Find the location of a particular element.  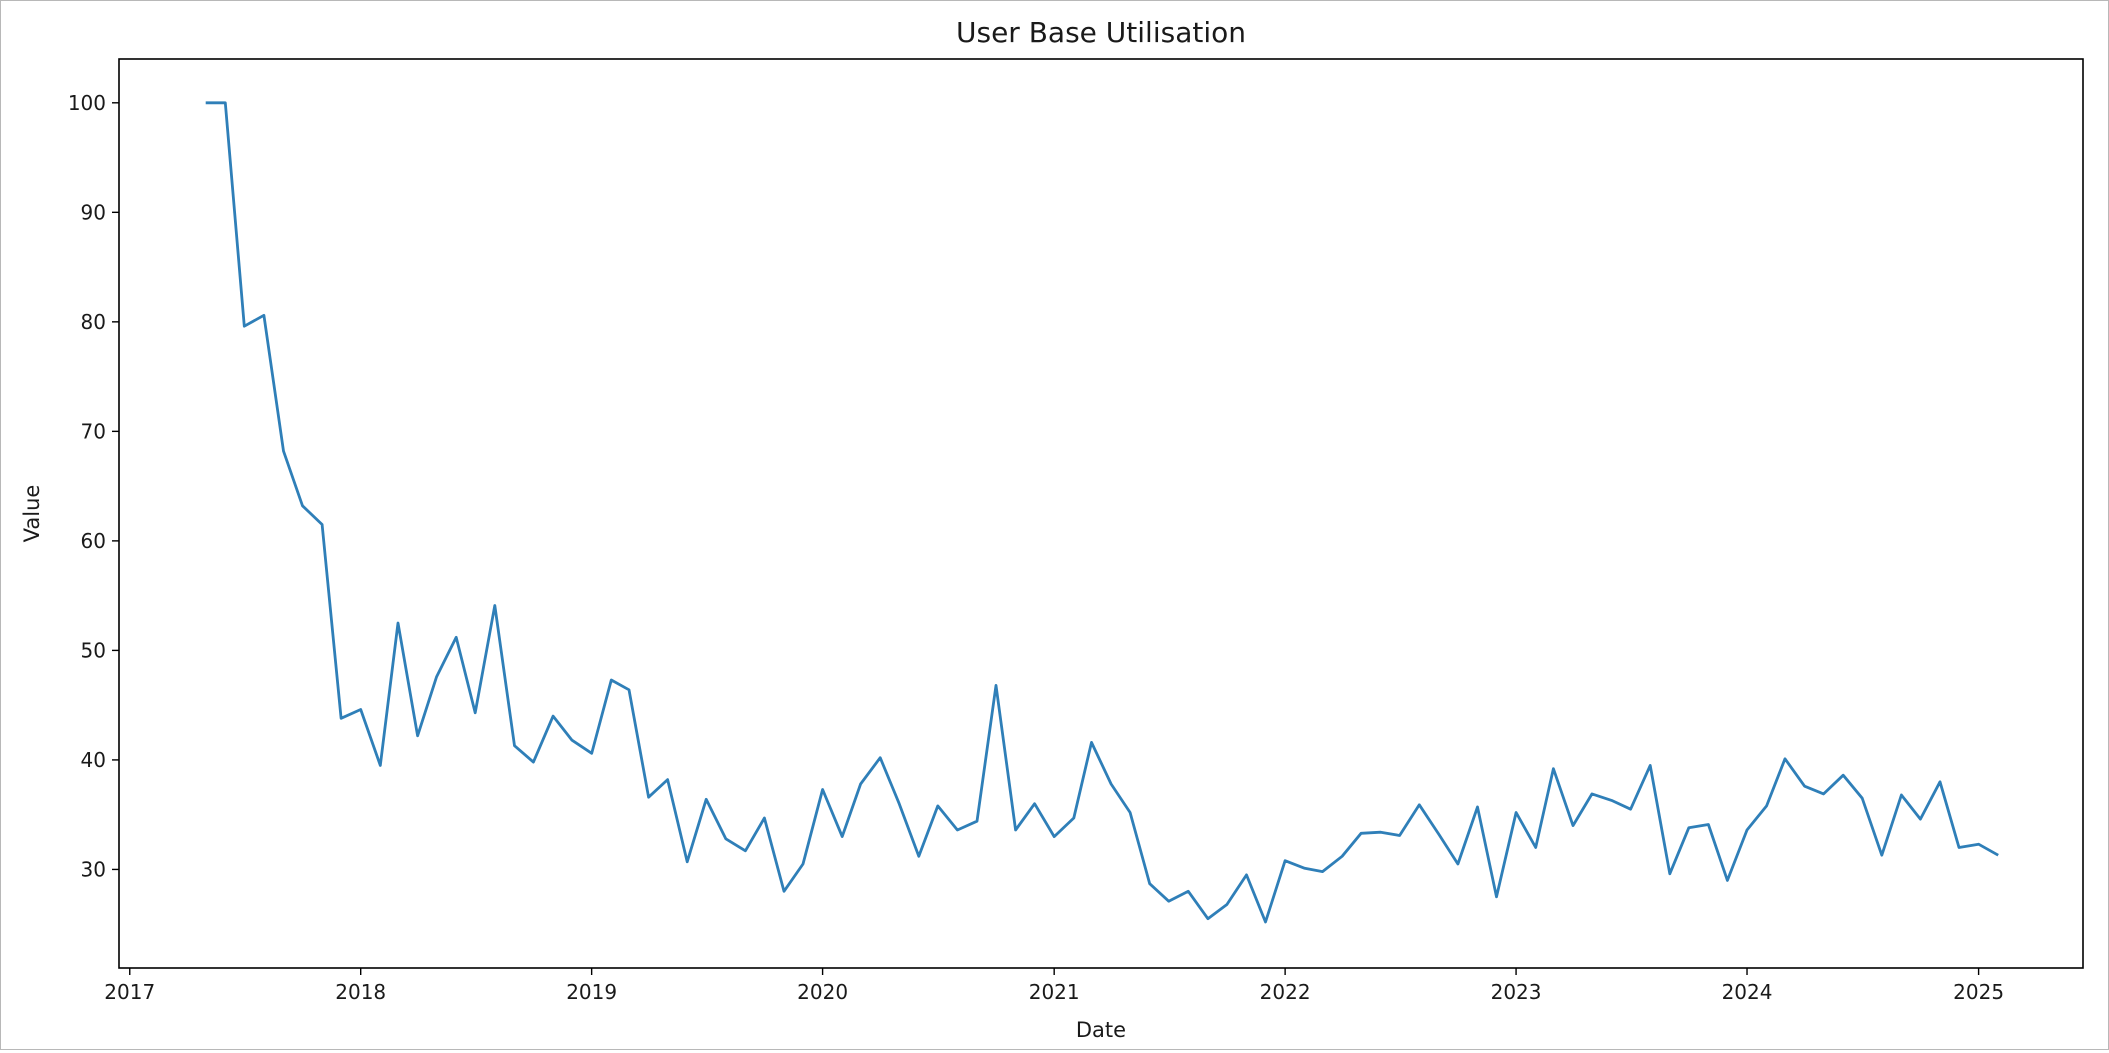

y-axis-label: Value is located at coordinates (32, 514).